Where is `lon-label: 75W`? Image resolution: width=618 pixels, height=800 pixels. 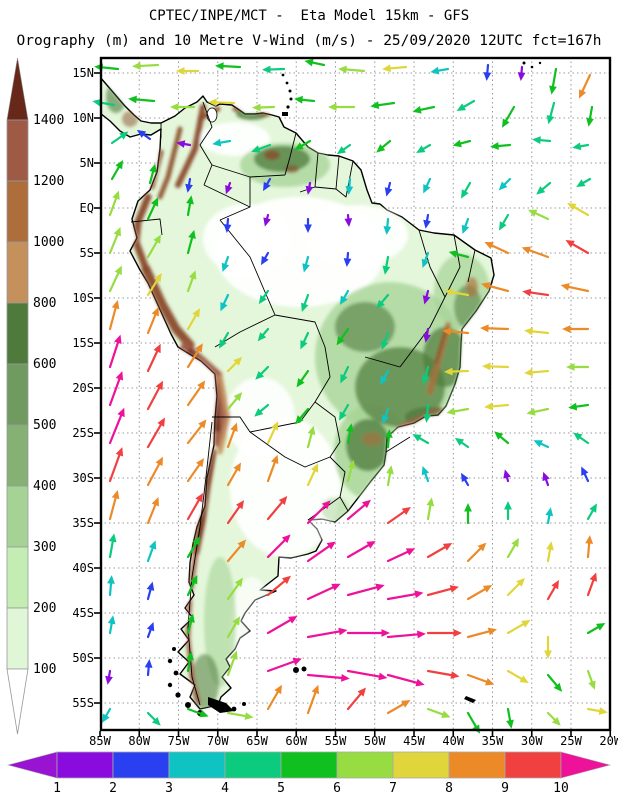
lon-label: 75W is located at coordinates (178, 741).